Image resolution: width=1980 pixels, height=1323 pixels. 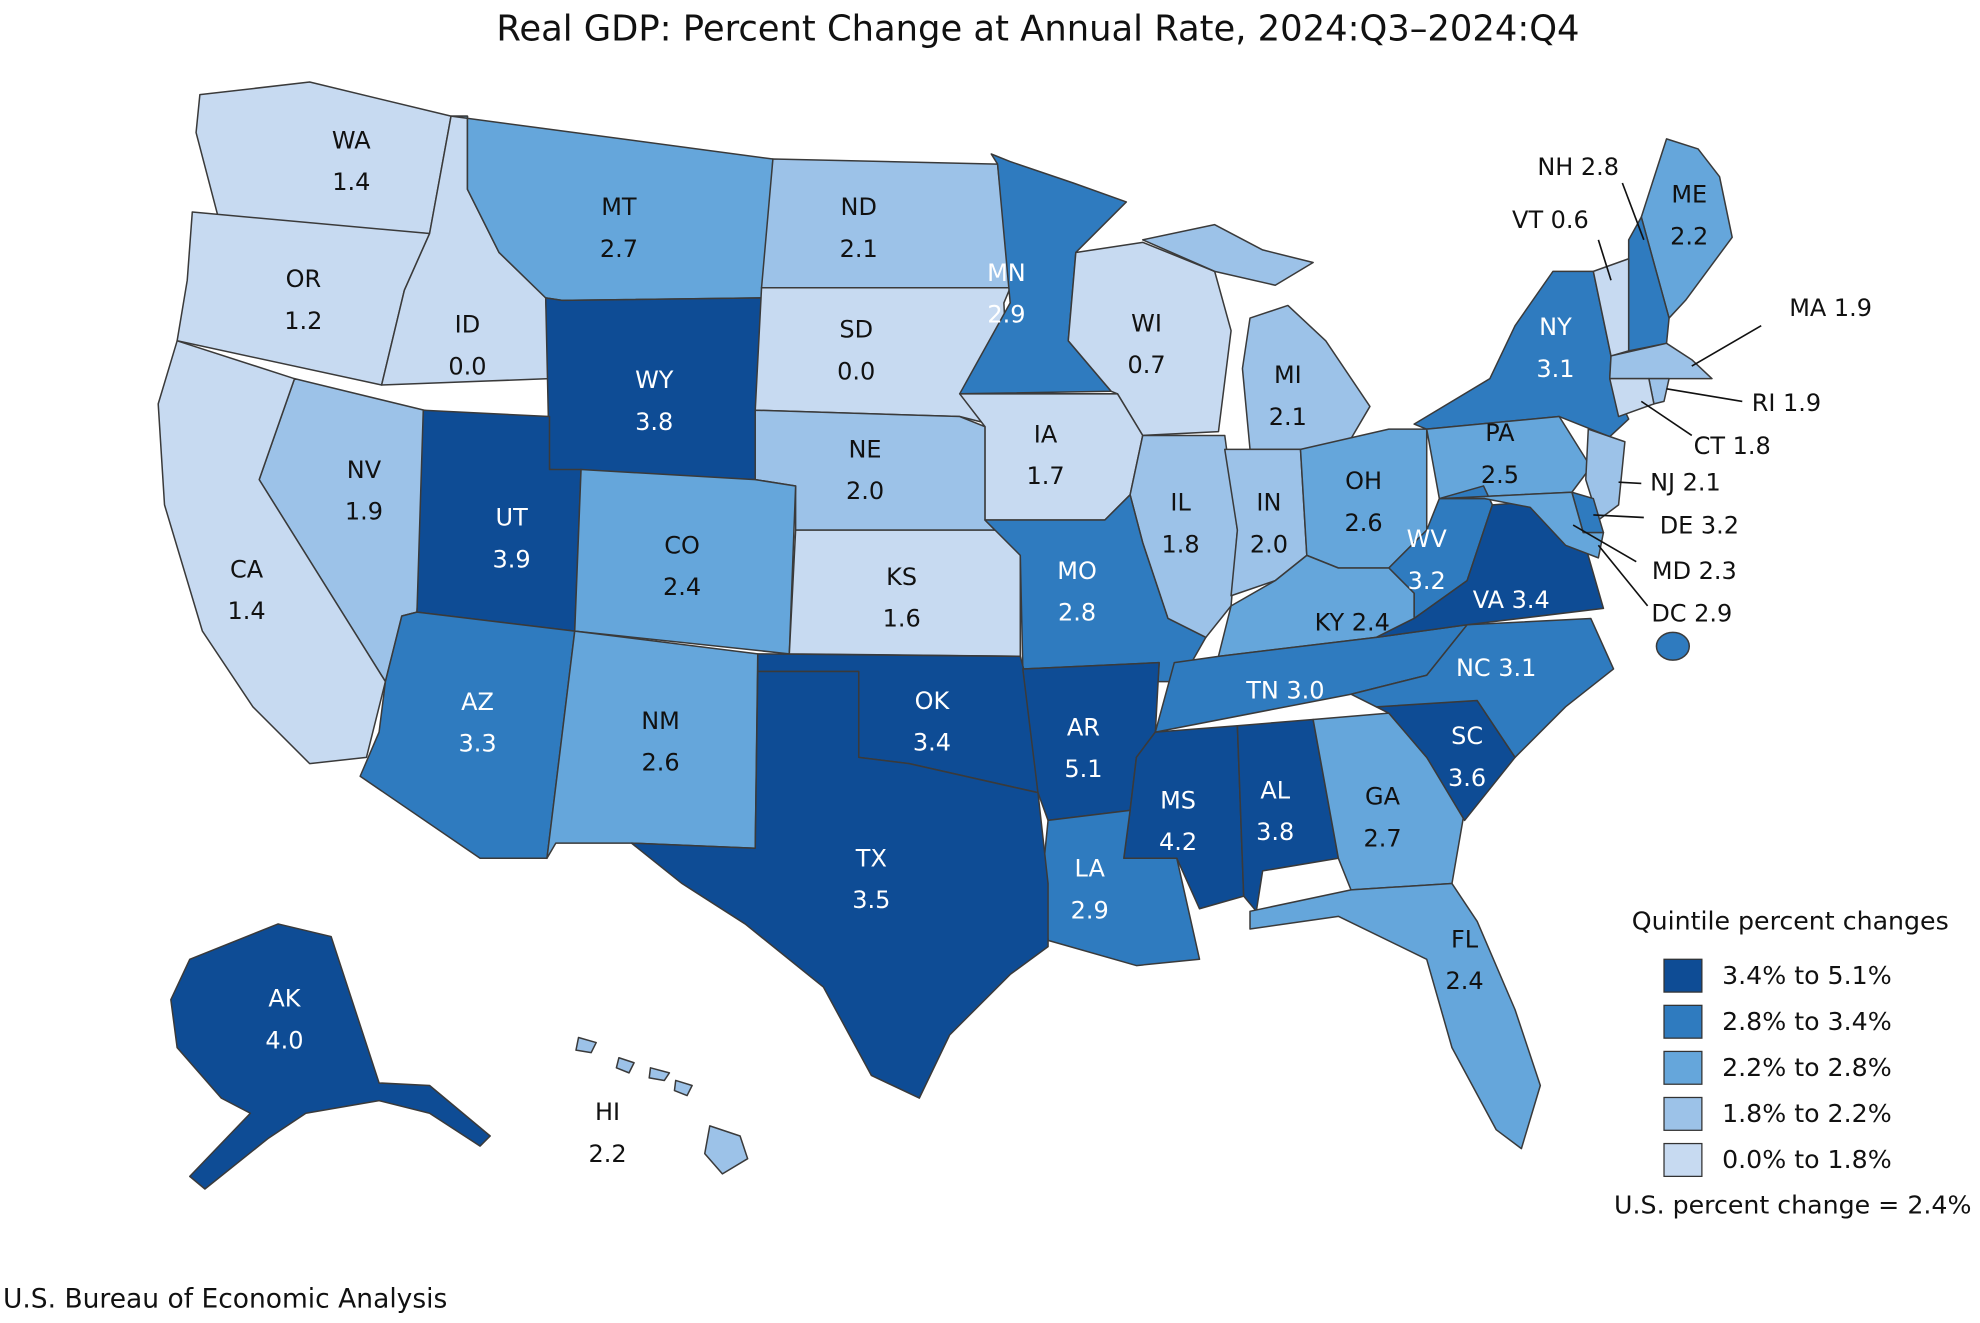 I want to click on legend-label: 2.8% to 3.4%, so click(x=1807, y=1021).